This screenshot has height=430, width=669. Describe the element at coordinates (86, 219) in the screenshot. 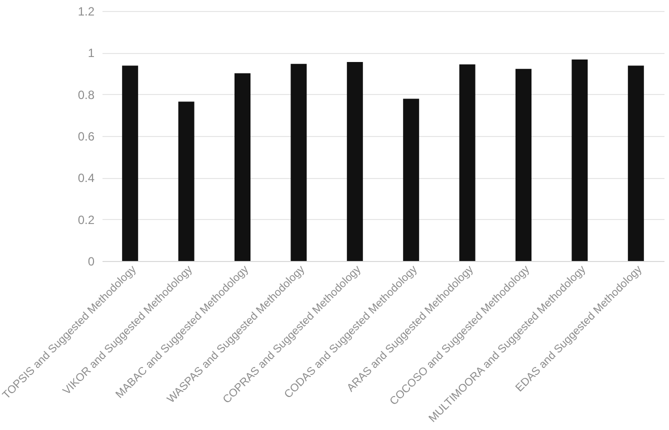

I see `y-tick-label: 0.2` at that location.